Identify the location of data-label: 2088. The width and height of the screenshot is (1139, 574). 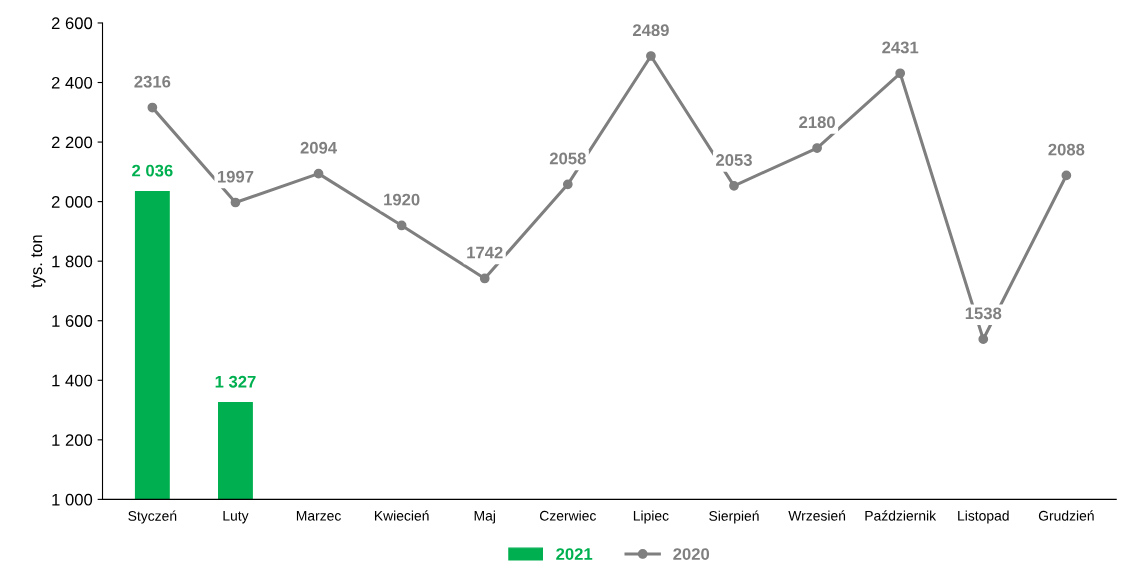
(1066, 149).